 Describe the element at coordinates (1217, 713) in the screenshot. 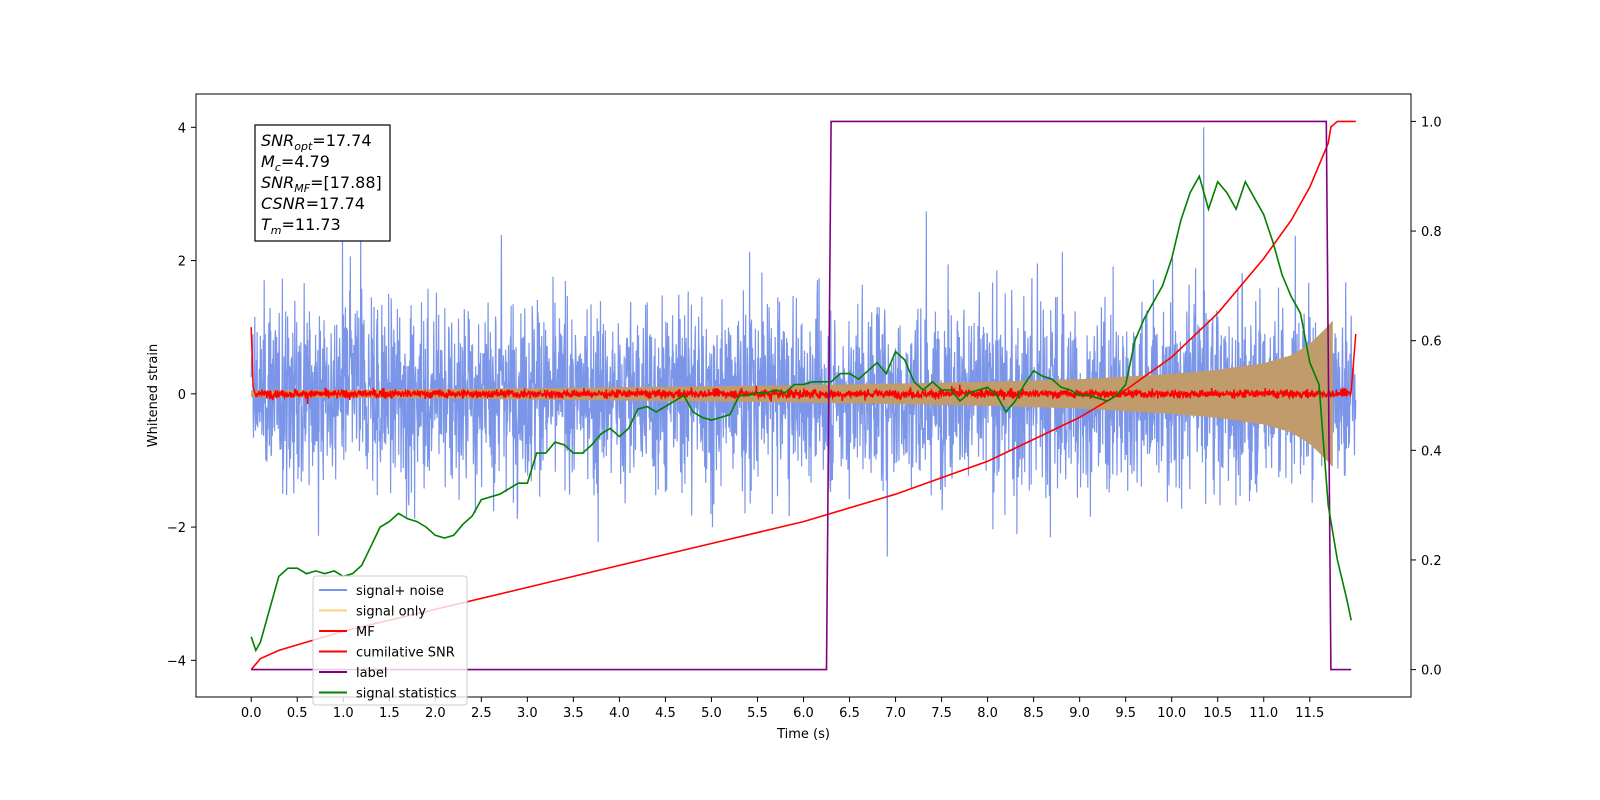

I see `x-tick-label: 10.5` at that location.